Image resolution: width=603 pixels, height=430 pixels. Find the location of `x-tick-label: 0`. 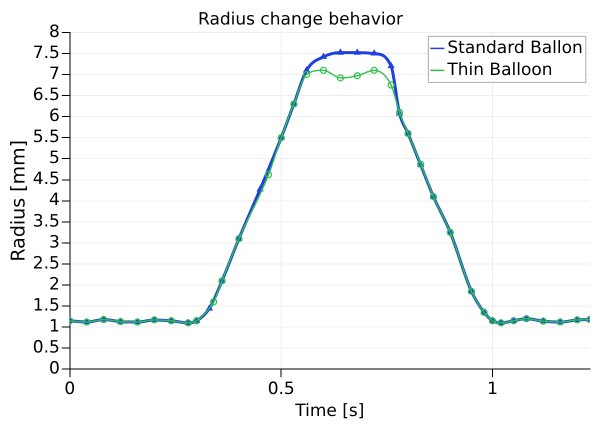

x-tick-label: 0 is located at coordinates (70, 388).